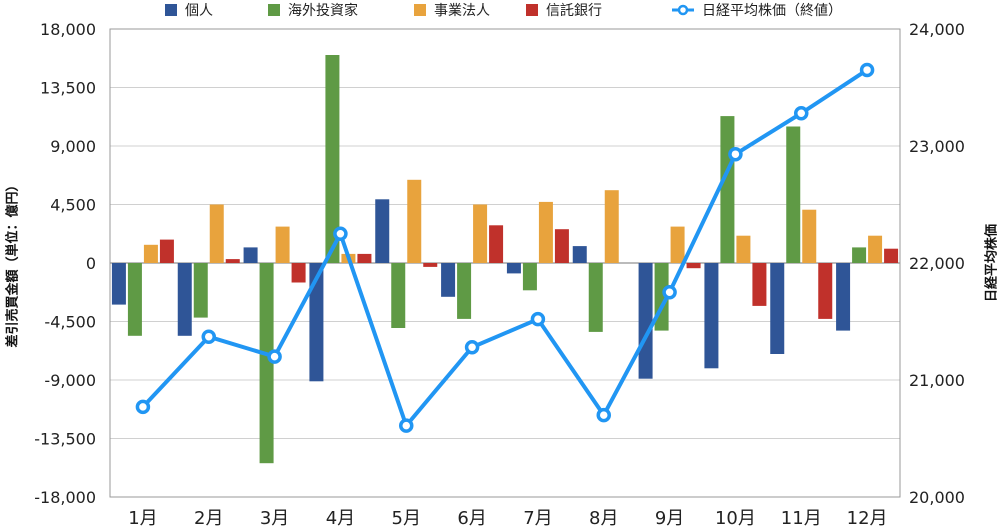  I want to click on legend-label: 信託銀行, so click(574, 11).